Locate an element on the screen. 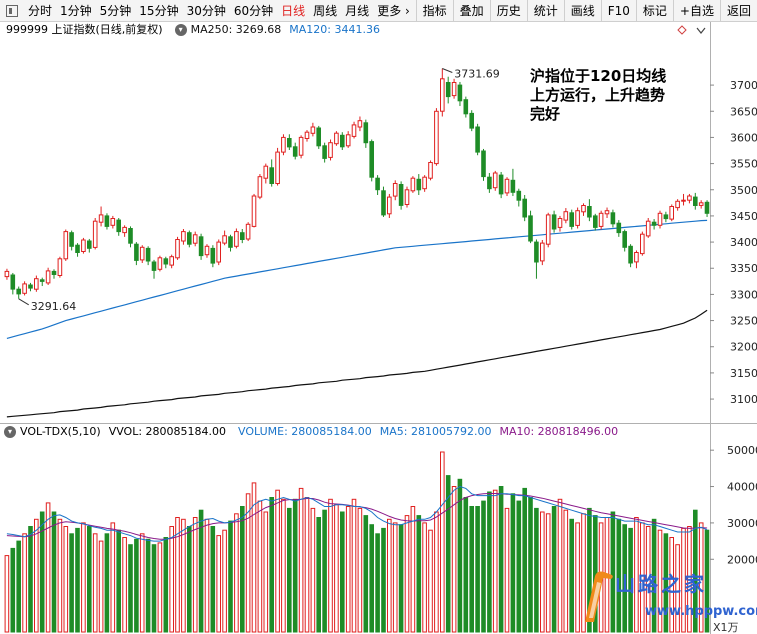 Image resolution: width=757 pixels, height=634 pixels. period-tab-8: 月线 is located at coordinates (357, 10).